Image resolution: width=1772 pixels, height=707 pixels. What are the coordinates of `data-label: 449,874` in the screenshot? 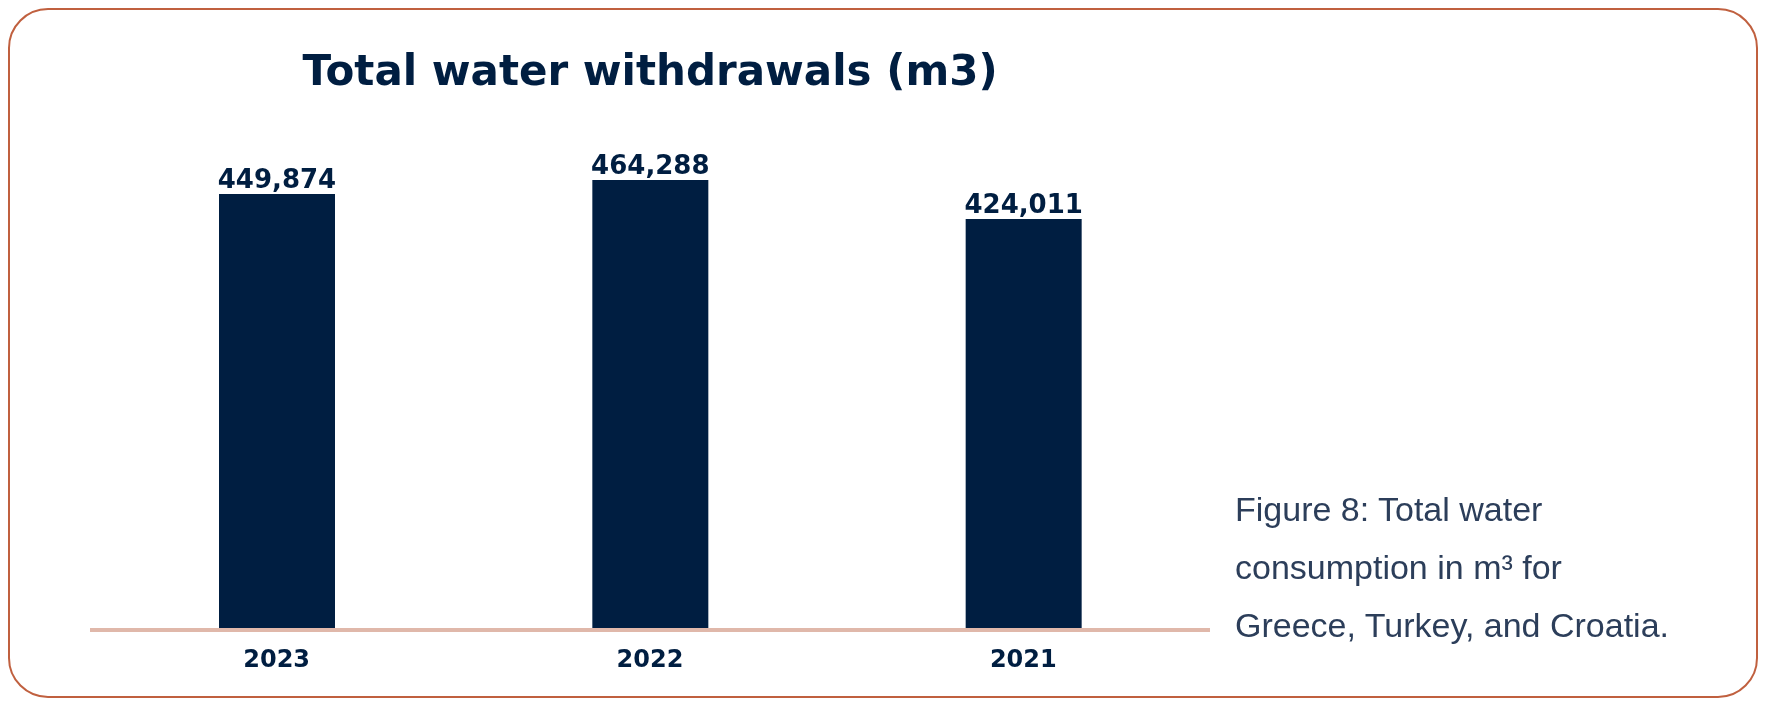 It's located at (277, 178).